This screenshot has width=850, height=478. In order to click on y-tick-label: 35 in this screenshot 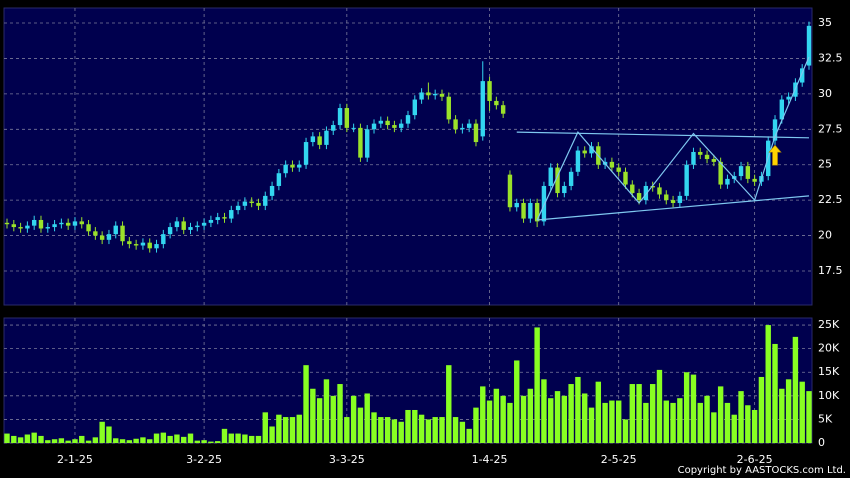, I will do `click(825, 22)`.